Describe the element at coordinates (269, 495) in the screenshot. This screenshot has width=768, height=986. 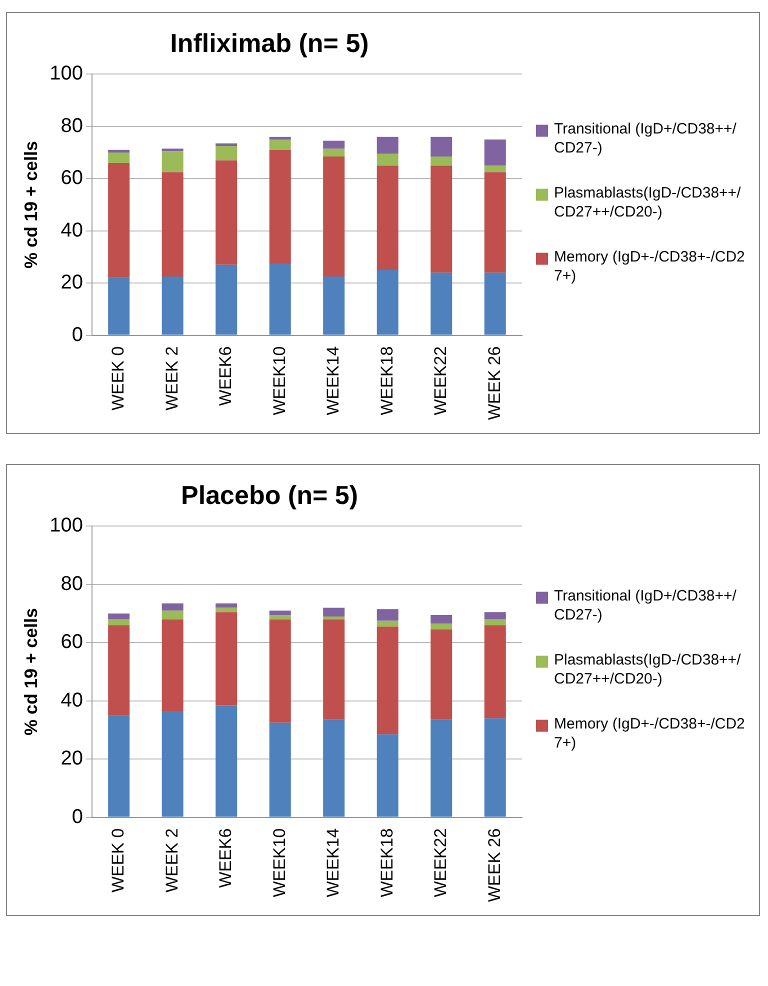
I see `chart-title: Placebo (n= 5)` at that location.